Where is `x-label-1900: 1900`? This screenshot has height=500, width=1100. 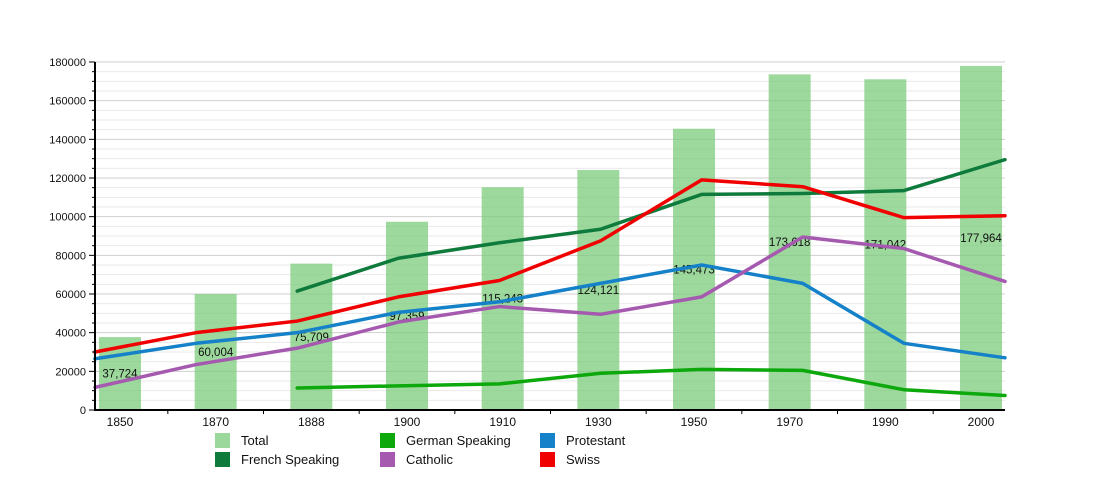
x-label-1900: 1900 is located at coordinates (407, 422).